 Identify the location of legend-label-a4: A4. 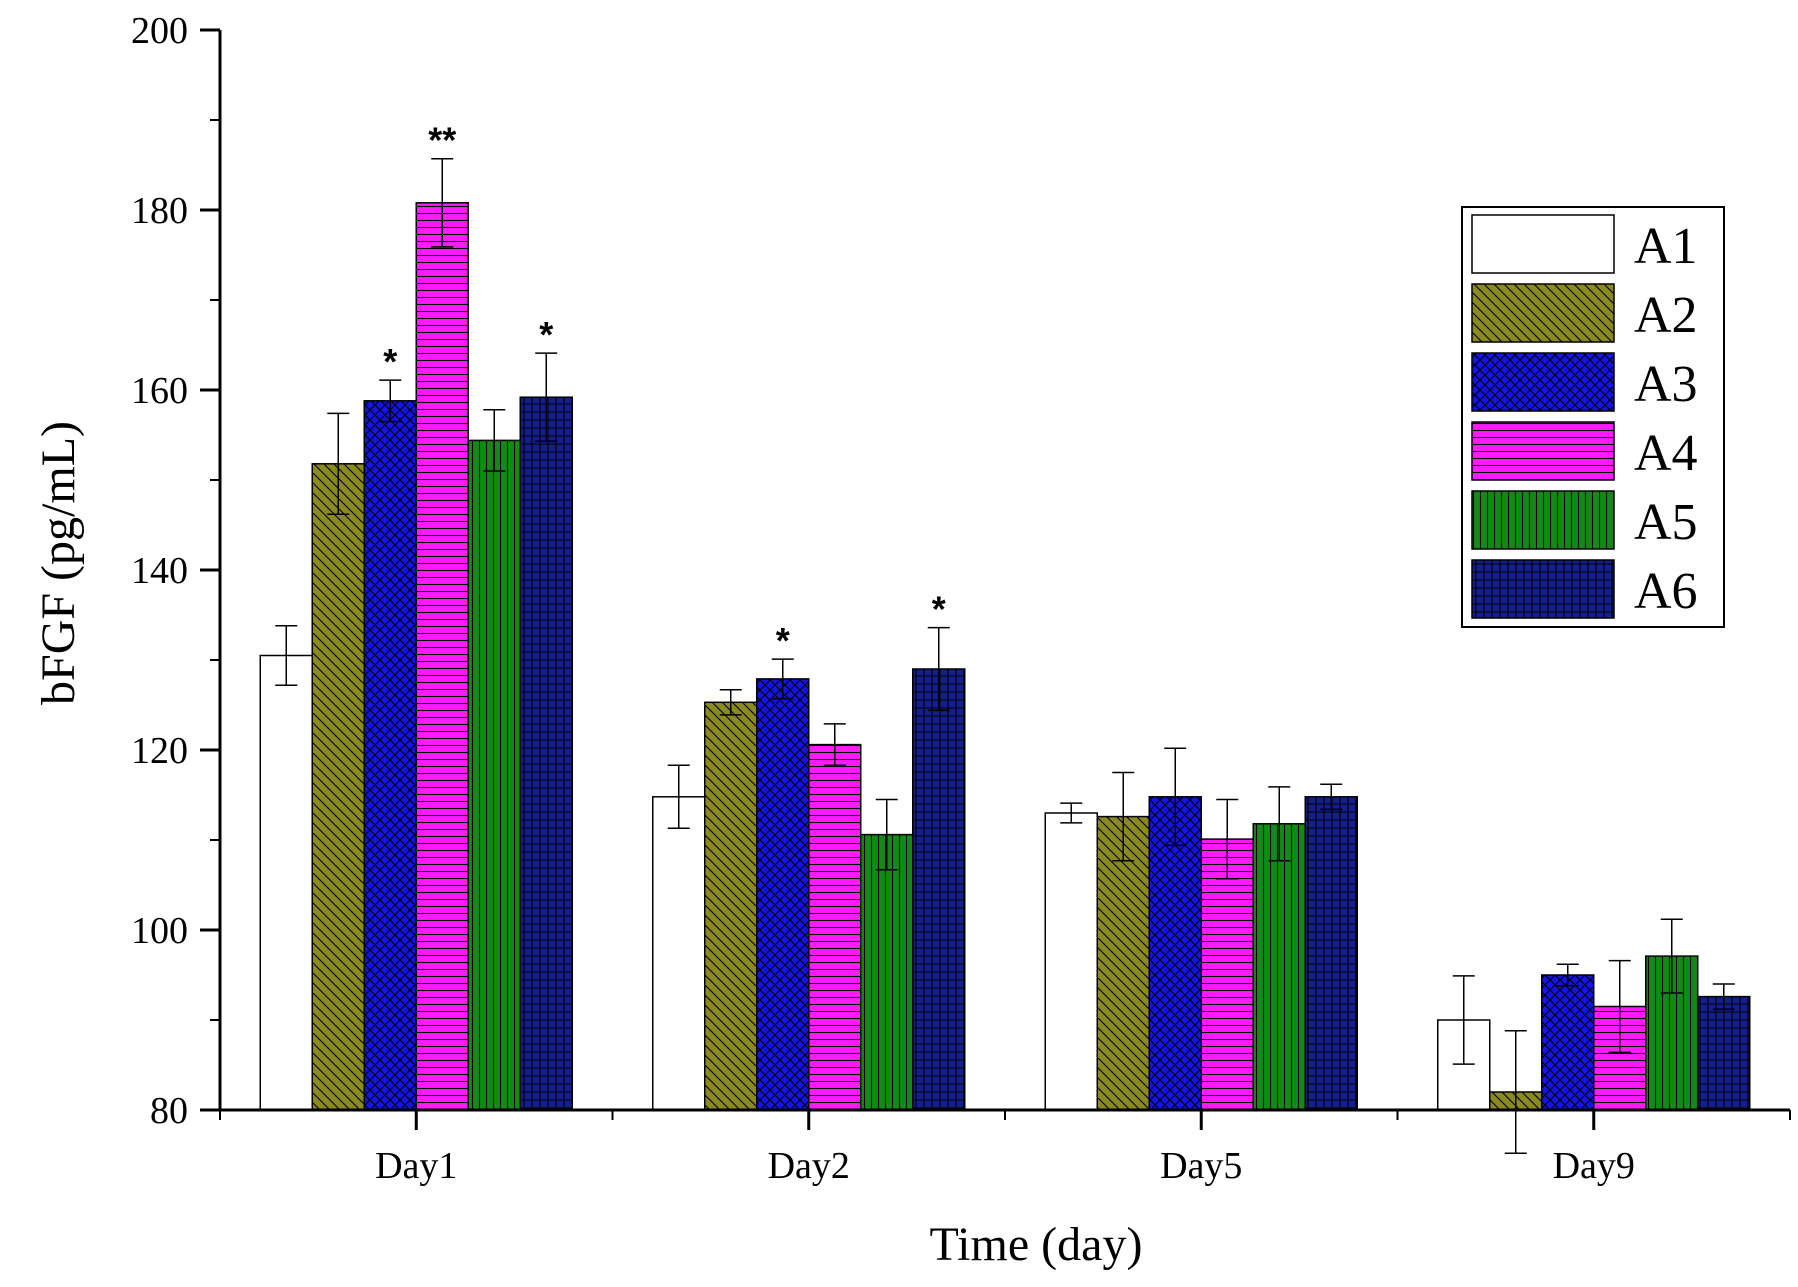
(1666, 453).